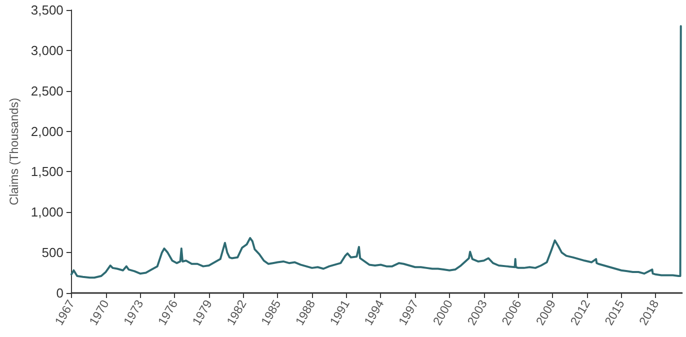 Image resolution: width=686 pixels, height=337 pixels. What do you see at coordinates (47, 172) in the screenshot?
I see `y-tick-label: 1,500` at bounding box center [47, 172].